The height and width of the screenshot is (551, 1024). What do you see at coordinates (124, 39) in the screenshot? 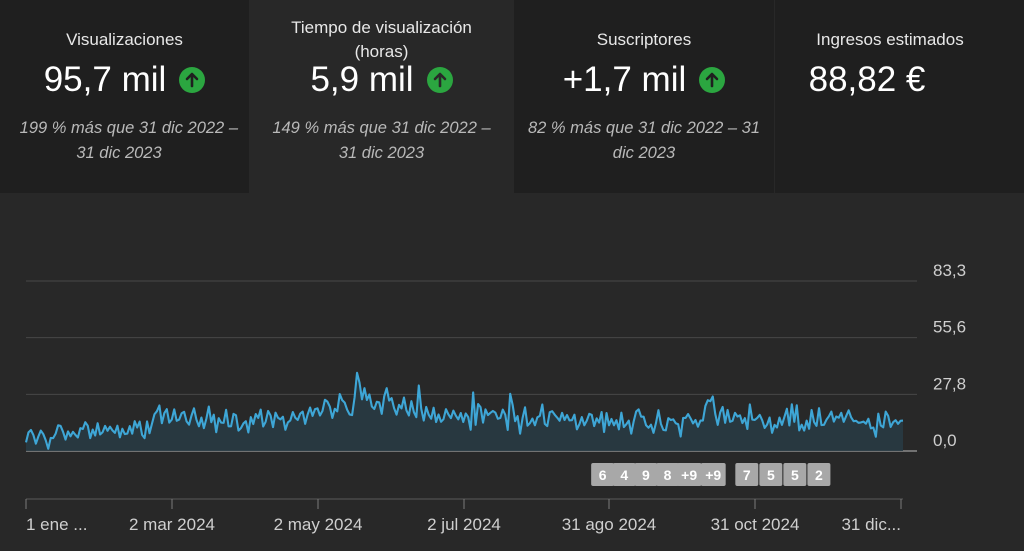
I see `card-title: Visualizaciones` at bounding box center [124, 39].